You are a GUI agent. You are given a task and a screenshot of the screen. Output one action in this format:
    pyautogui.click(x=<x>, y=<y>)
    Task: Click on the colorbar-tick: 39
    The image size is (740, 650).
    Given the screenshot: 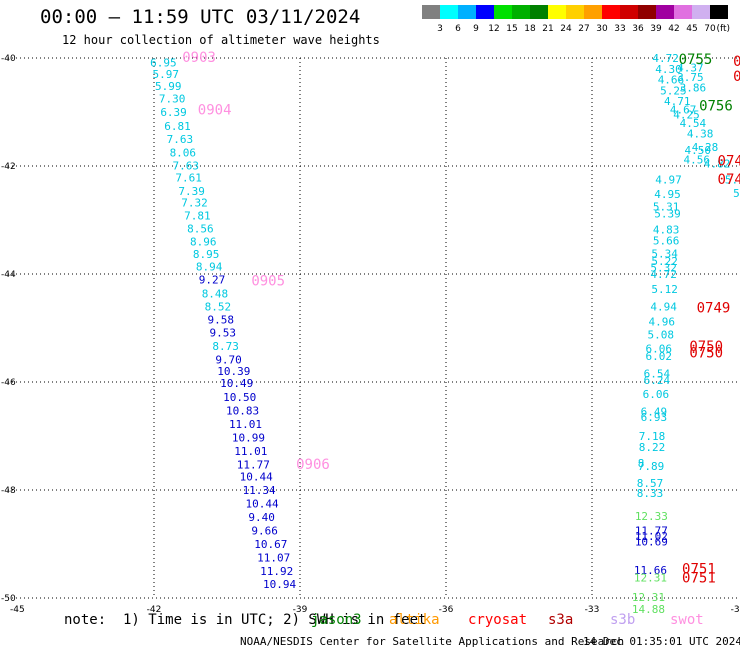 What is the action you would take?
    pyautogui.click(x=656, y=29)
    